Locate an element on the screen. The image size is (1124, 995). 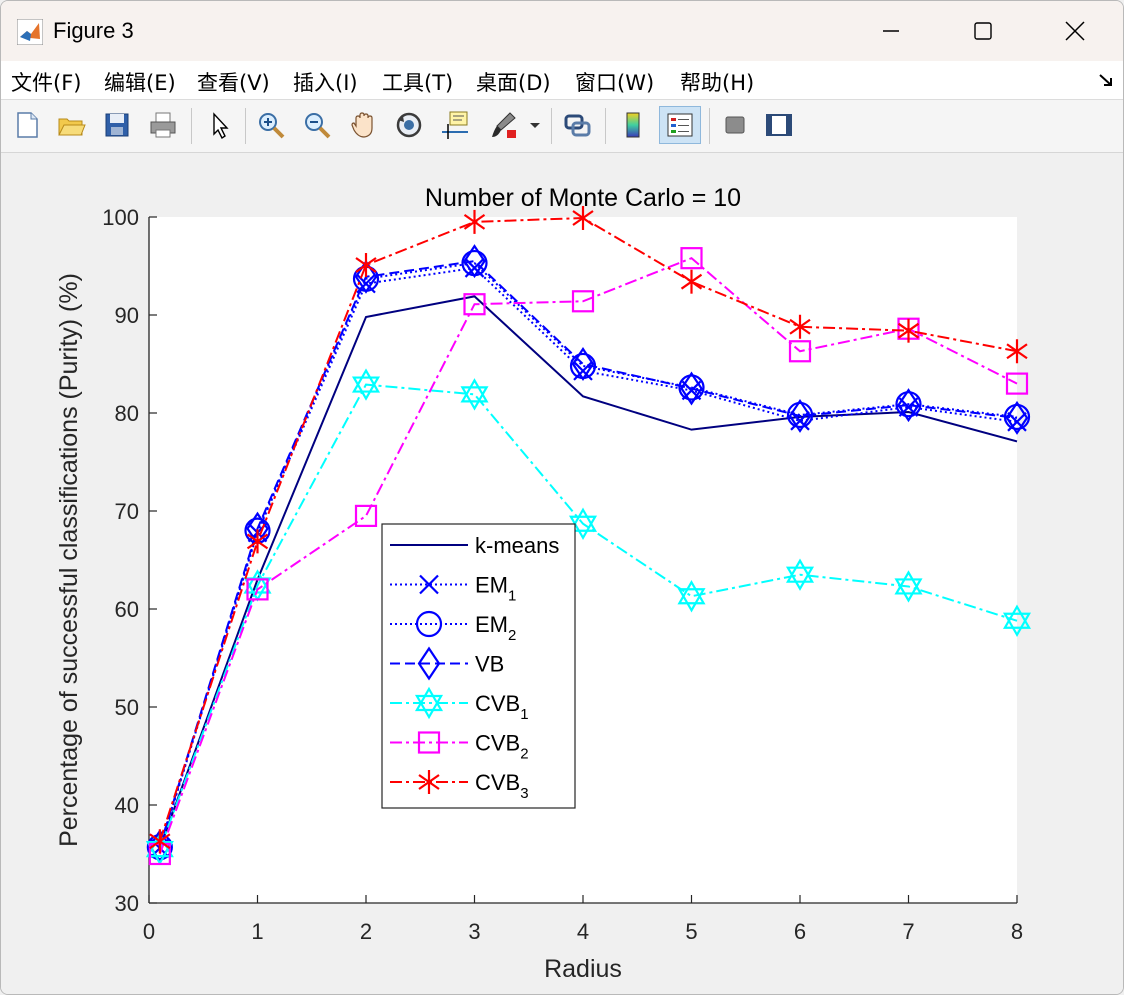
menu-edit: 编辑(E) is located at coordinates (140, 83).